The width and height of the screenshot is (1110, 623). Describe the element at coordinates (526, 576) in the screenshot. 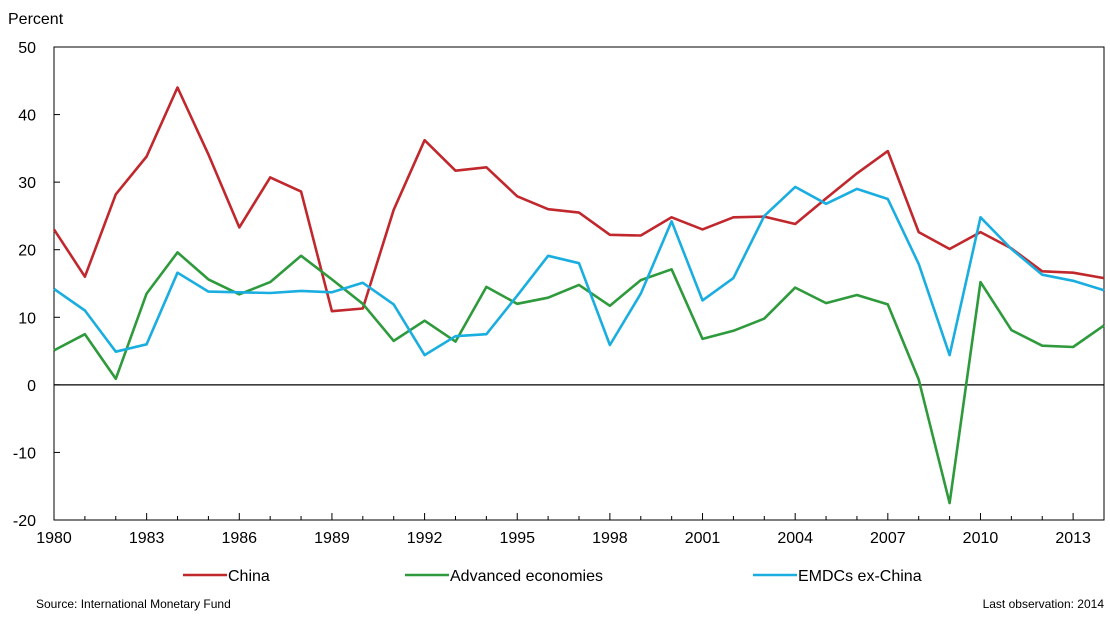

I see `legend-label: Advanced economies` at that location.